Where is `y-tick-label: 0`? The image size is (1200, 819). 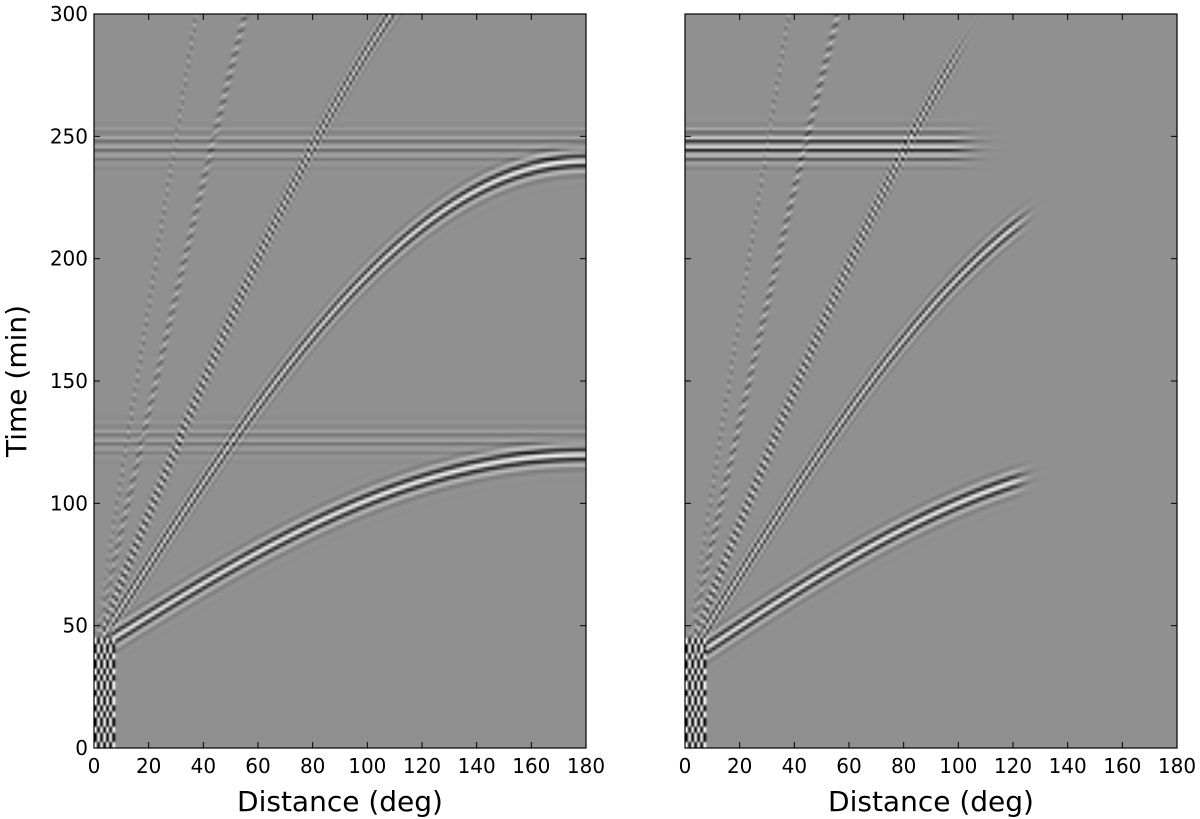
y-tick-label: 0 is located at coordinates (81, 748).